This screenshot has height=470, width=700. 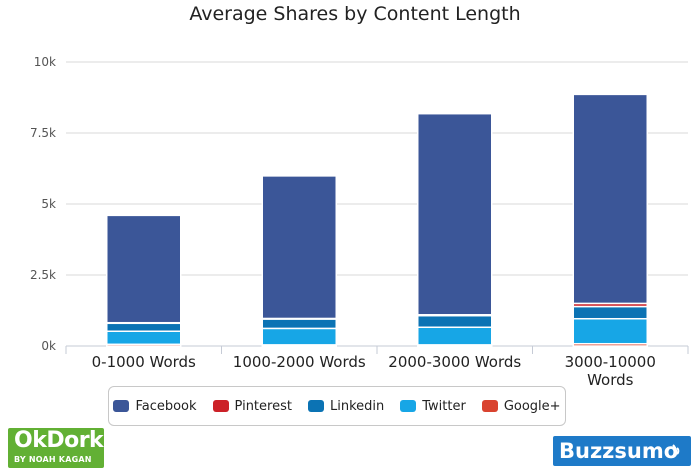 I want to click on legend-label: Facebook, so click(x=166, y=406).